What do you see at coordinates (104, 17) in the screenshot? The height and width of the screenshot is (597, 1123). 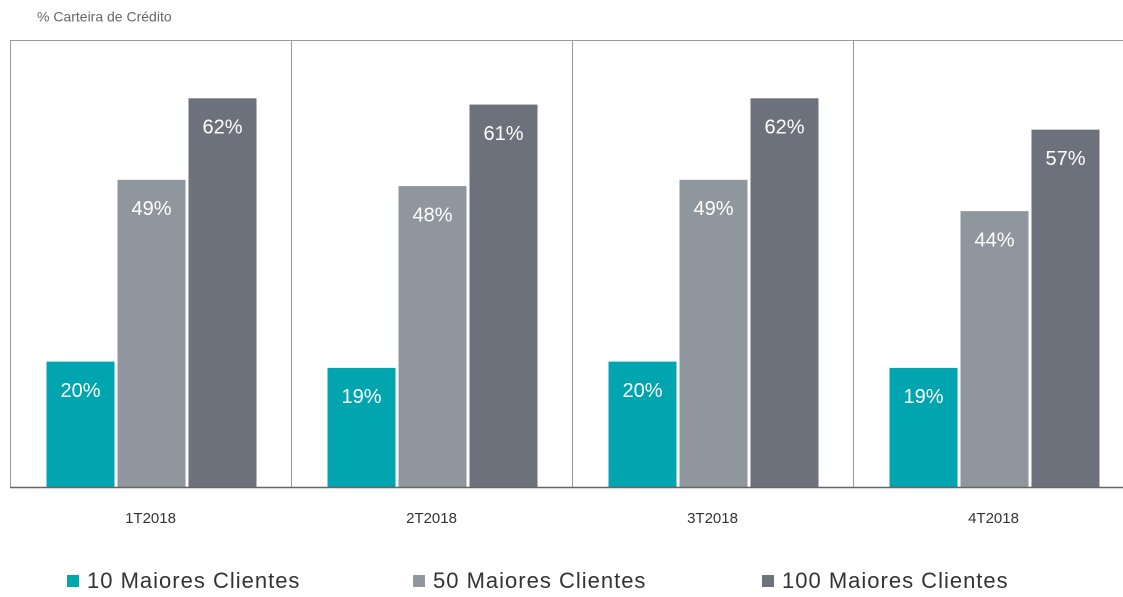 I see `chart-title: % Carteira de Crédito` at bounding box center [104, 17].